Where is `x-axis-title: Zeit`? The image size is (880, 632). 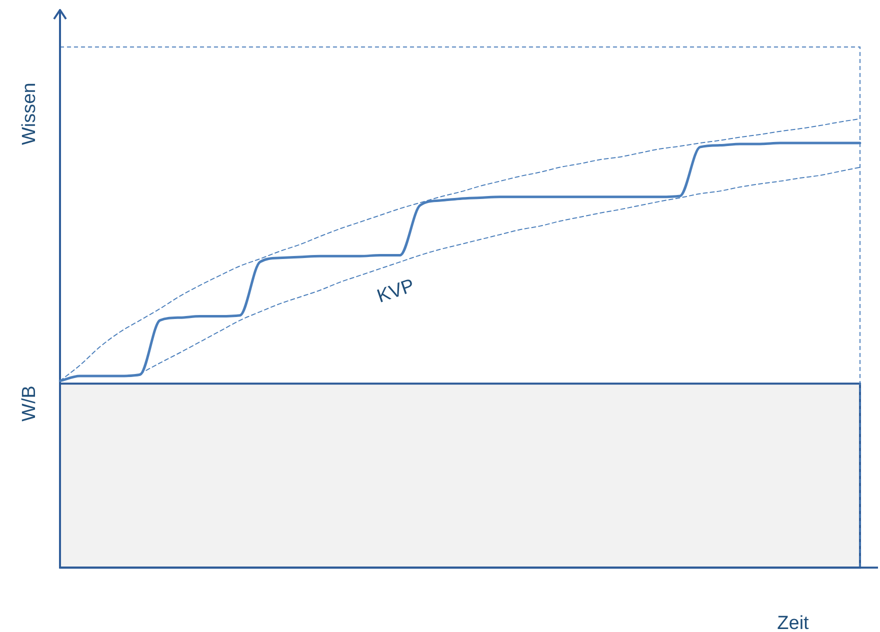 x-axis-title: Zeit is located at coordinates (793, 622).